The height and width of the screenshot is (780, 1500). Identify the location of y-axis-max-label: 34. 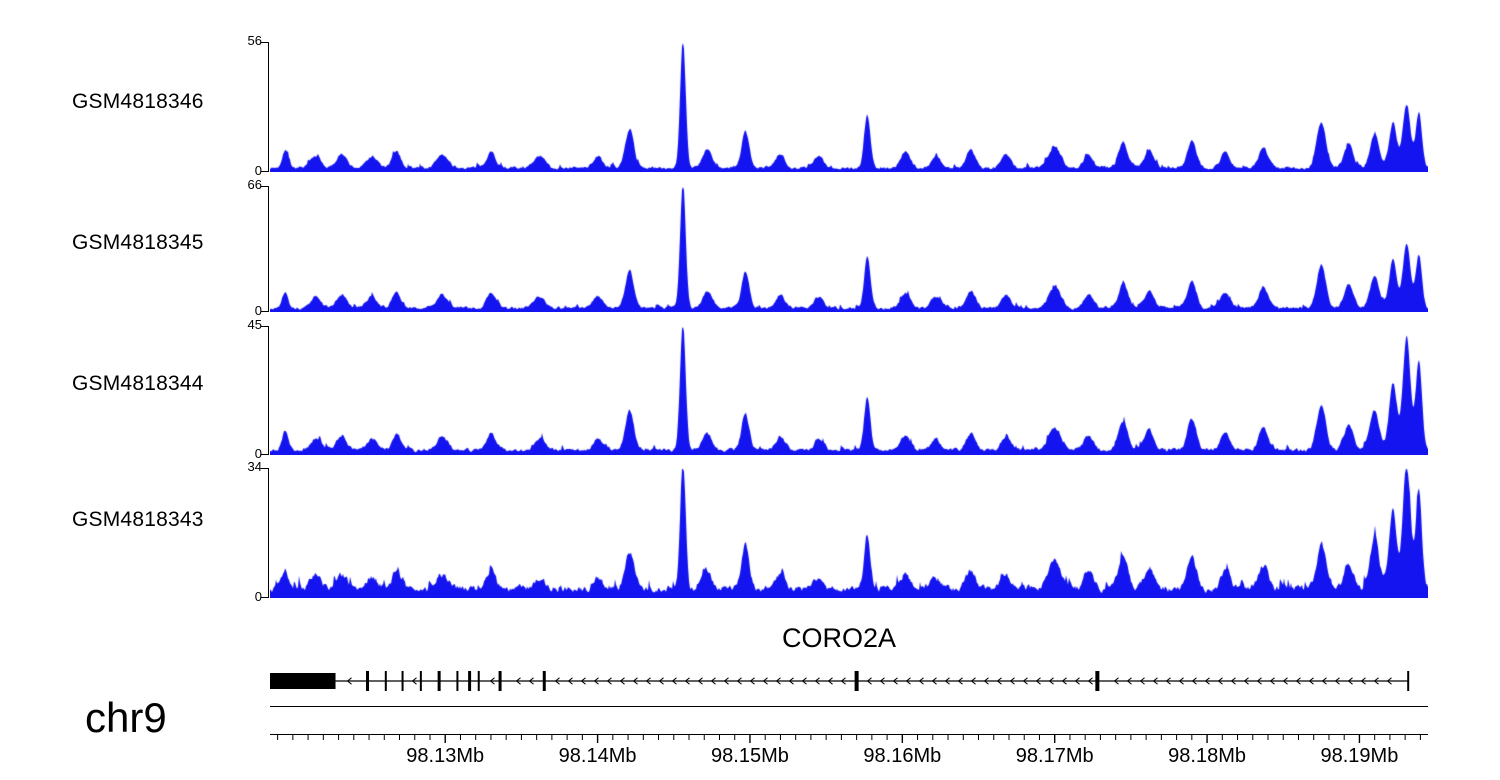
(254, 466).